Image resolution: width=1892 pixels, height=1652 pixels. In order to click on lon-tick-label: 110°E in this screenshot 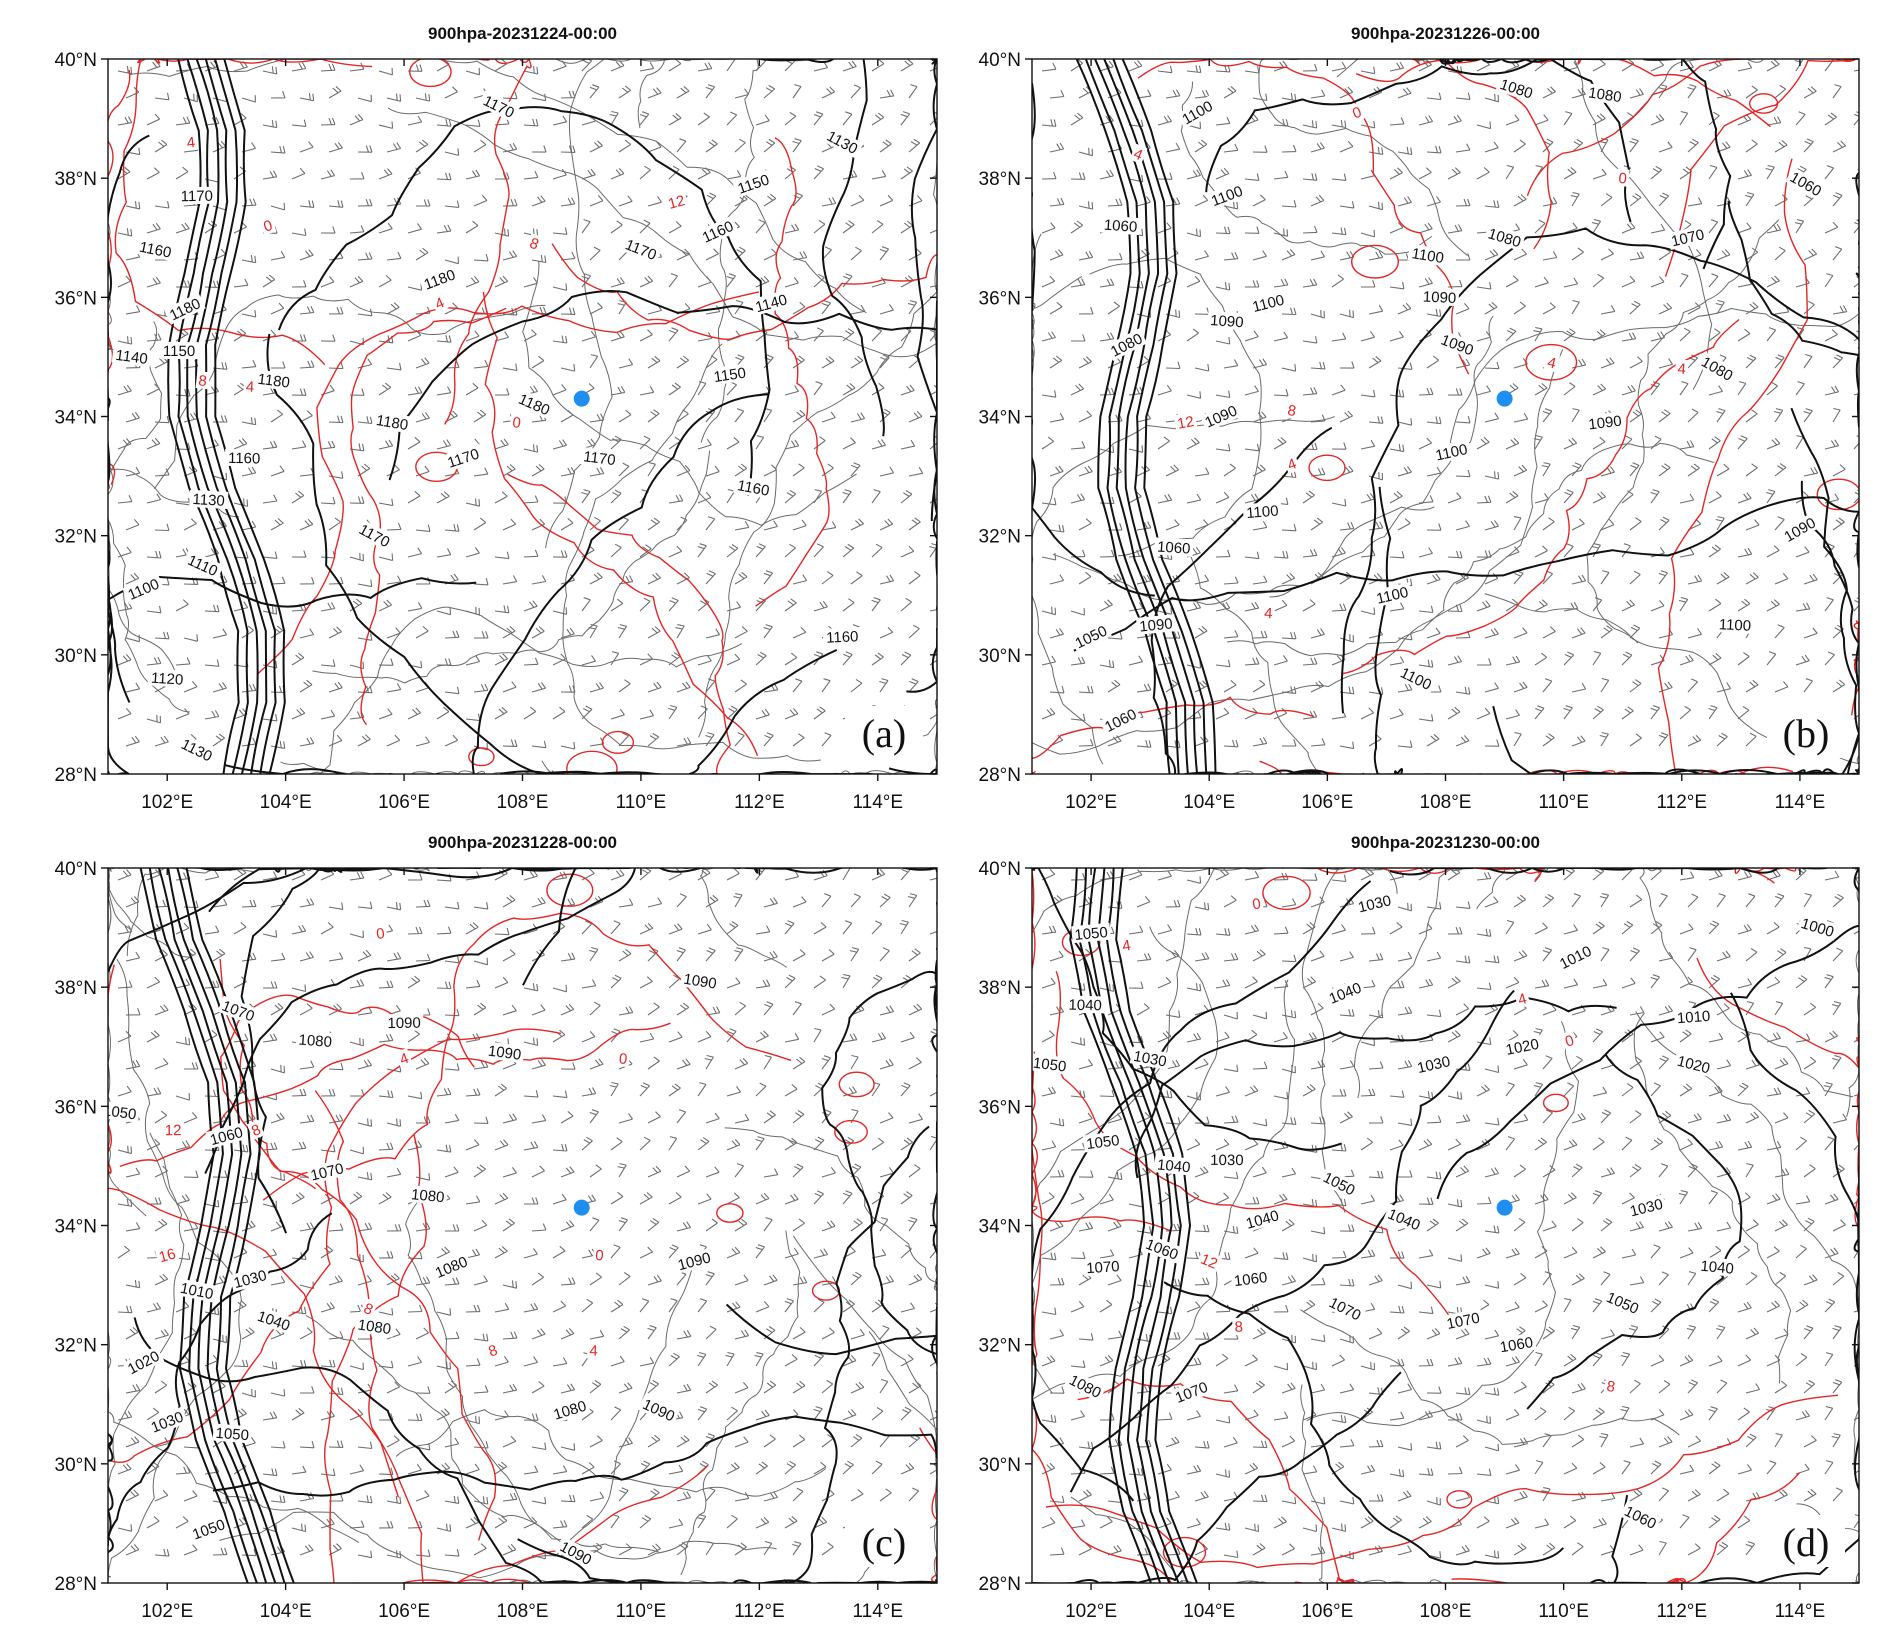, I will do `click(641, 802)`.